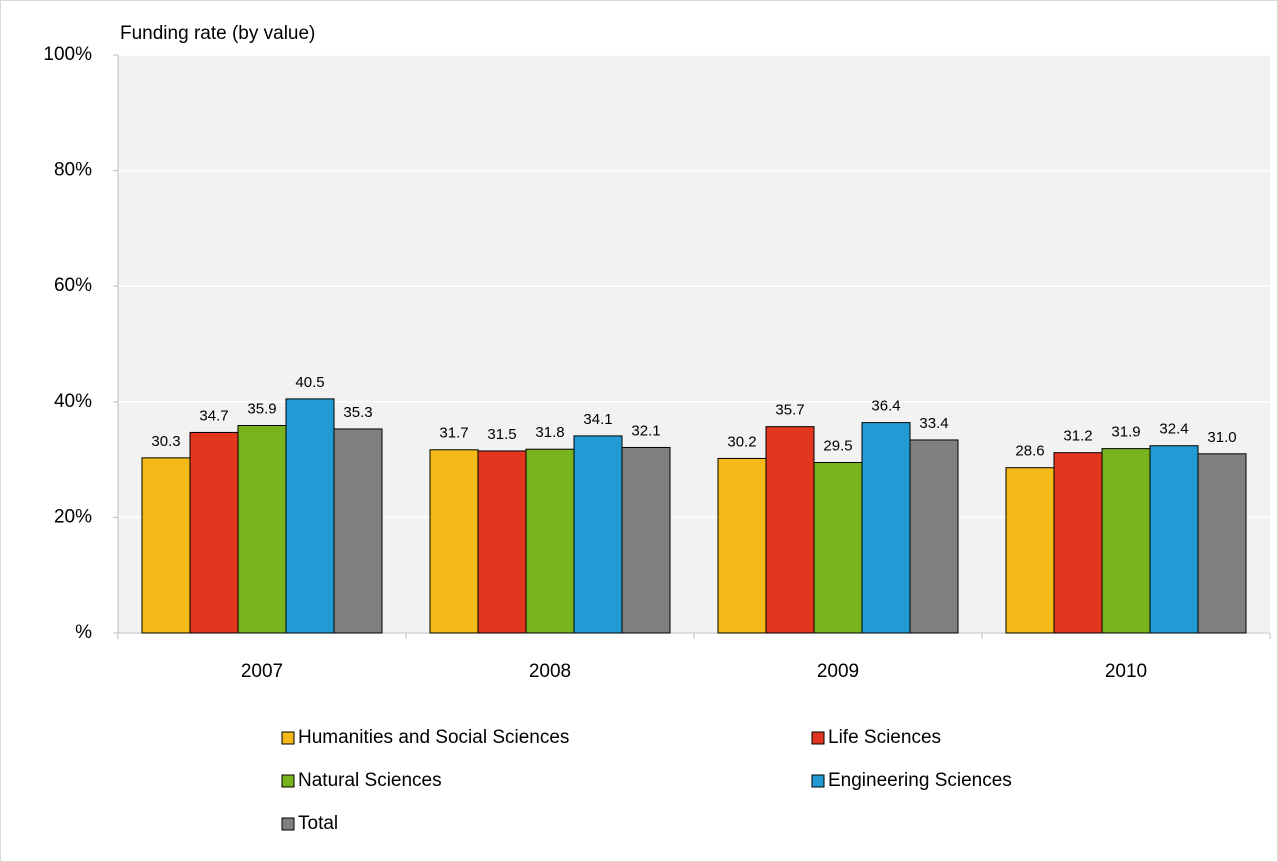  I want to click on legend-label: Life Sciences, so click(884, 737).